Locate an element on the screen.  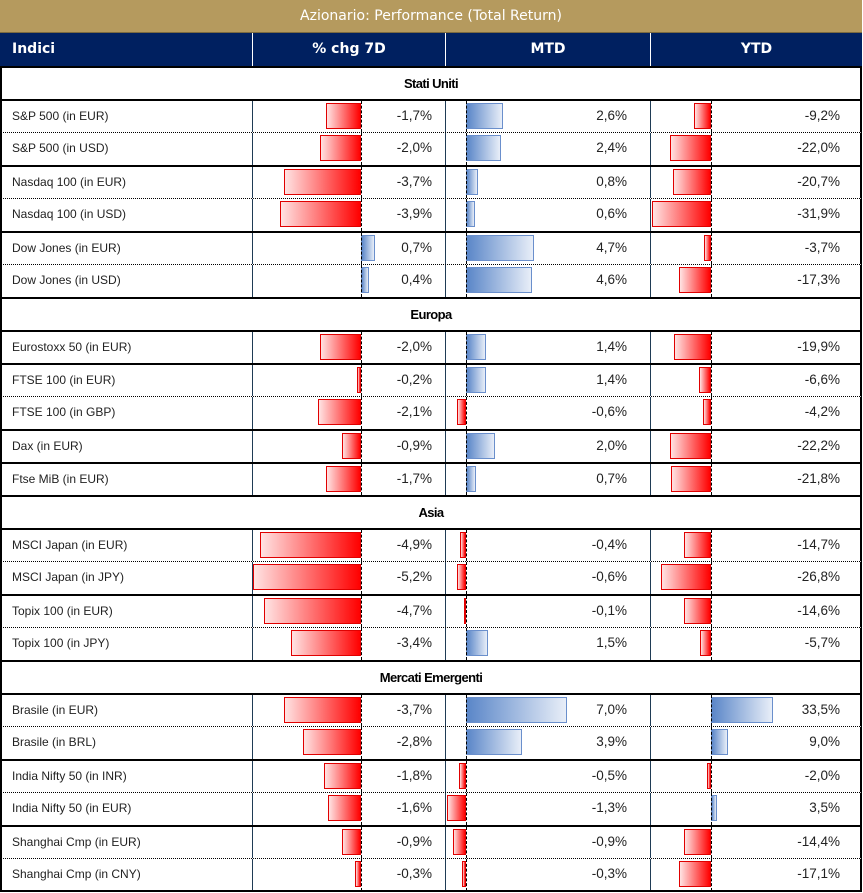
ytd-value: -4,2% is located at coordinates (822, 411).